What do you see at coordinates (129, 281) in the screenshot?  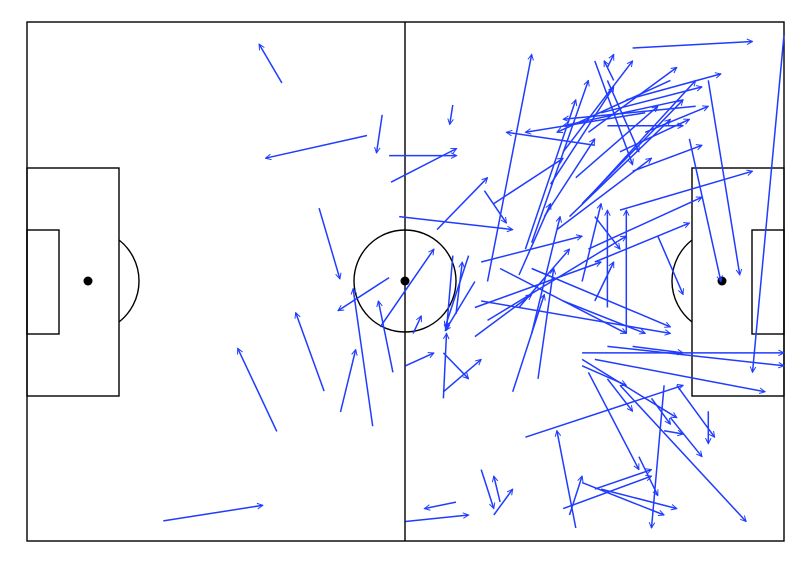 I see `left-penalty-arc` at bounding box center [129, 281].